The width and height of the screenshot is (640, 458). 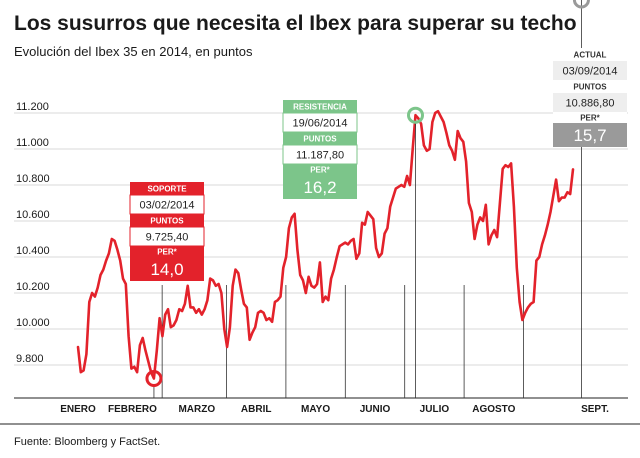 I want to click on resistencia-points: 11.187,80, so click(x=320, y=156).